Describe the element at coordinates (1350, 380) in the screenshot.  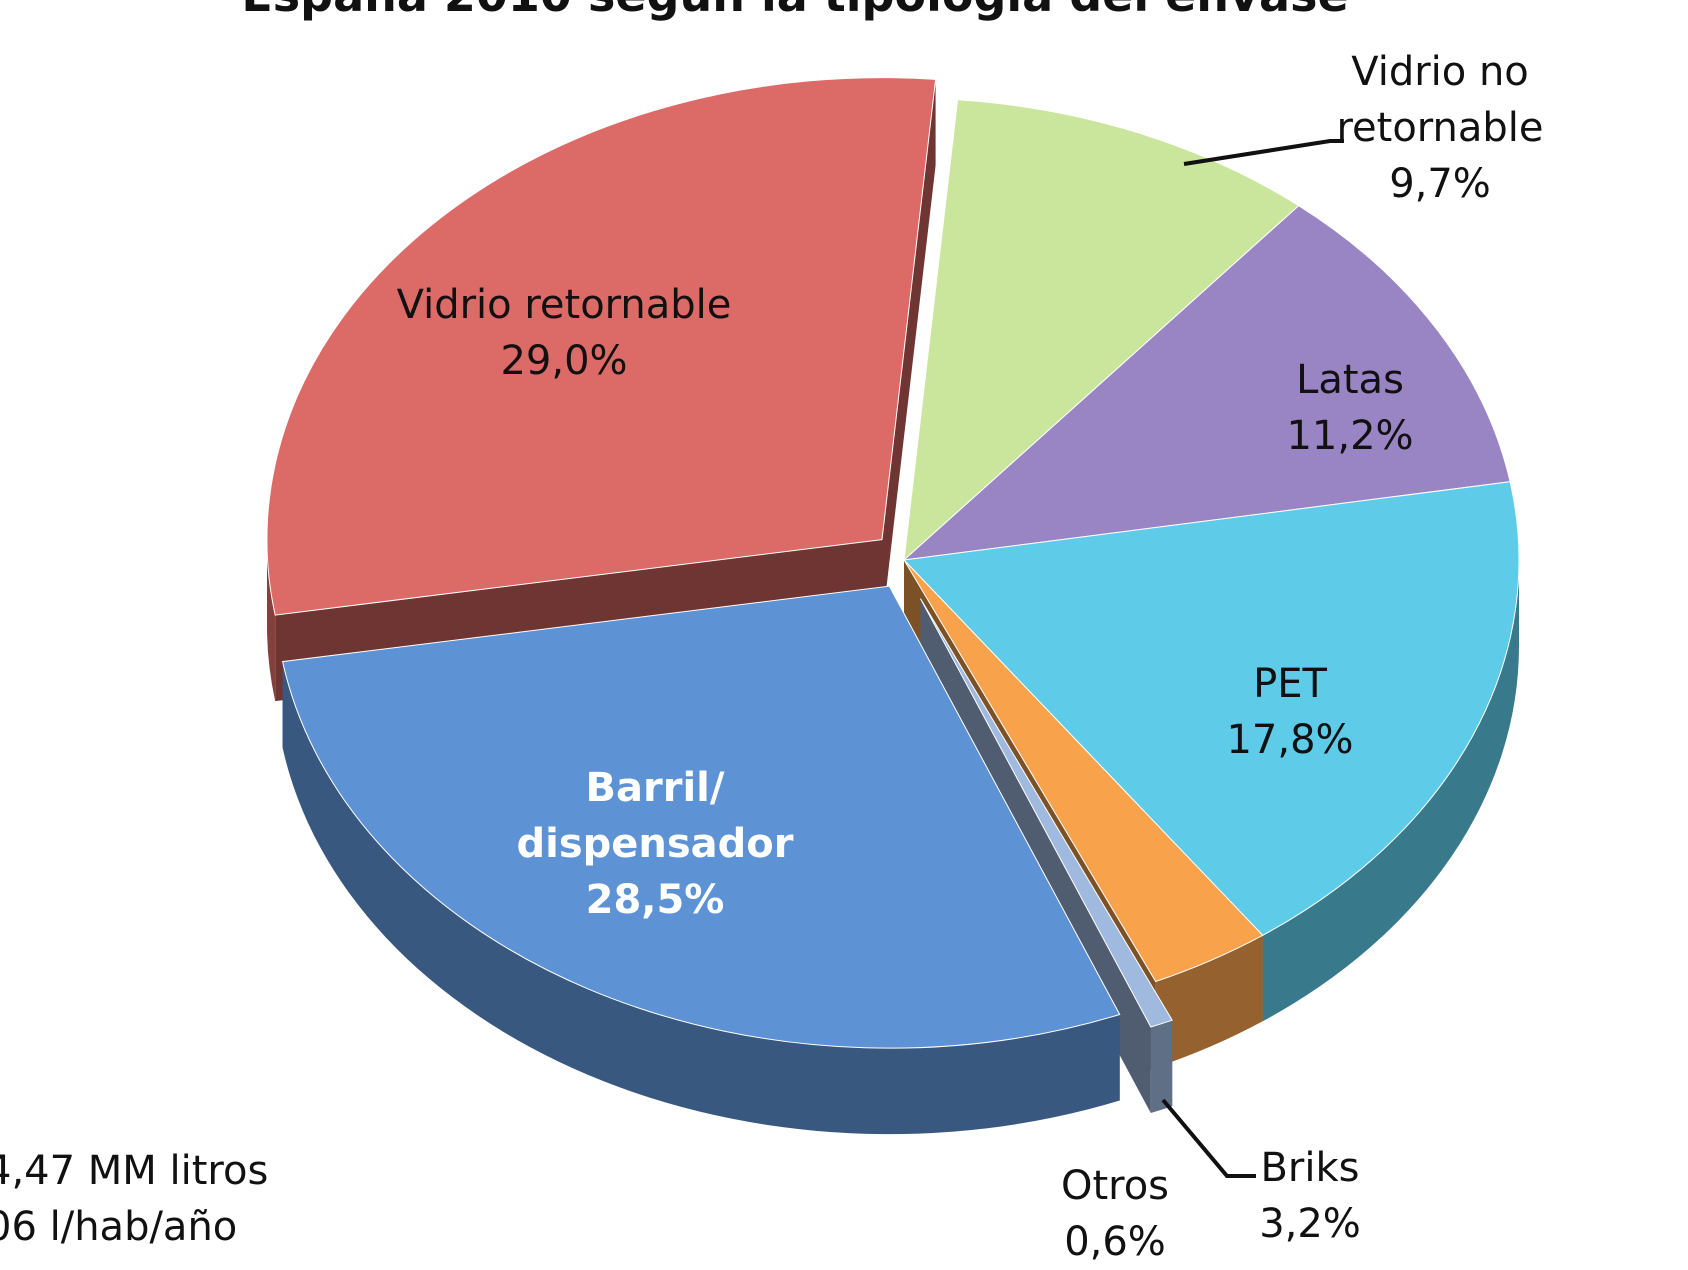
I see `category-label: Latas` at that location.